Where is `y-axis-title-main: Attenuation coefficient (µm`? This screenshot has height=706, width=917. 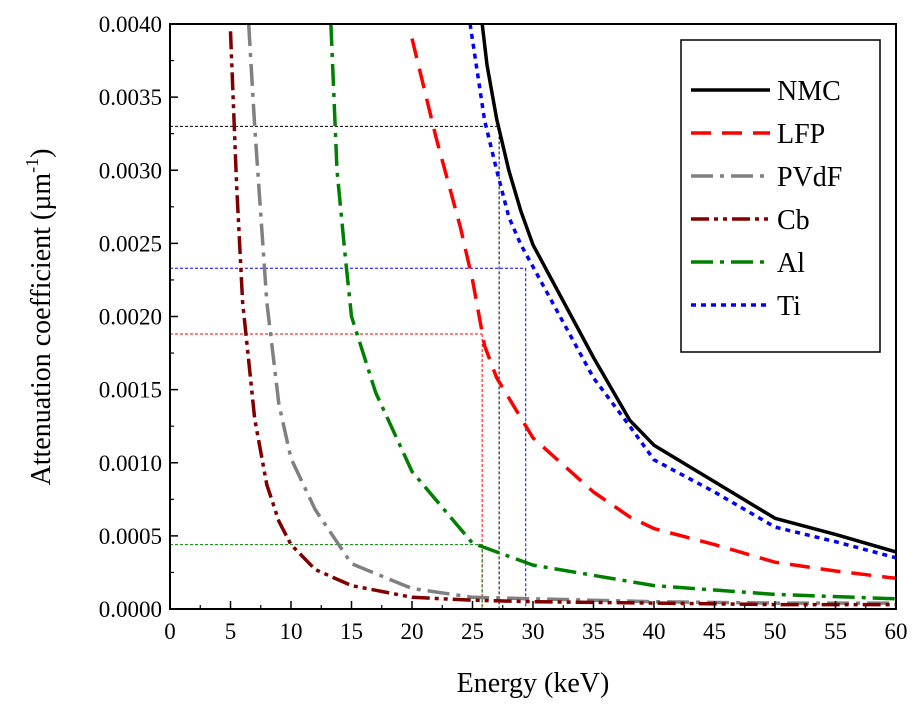
y-axis-title-main: Attenuation coefficient (µm is located at coordinates (41, 329).